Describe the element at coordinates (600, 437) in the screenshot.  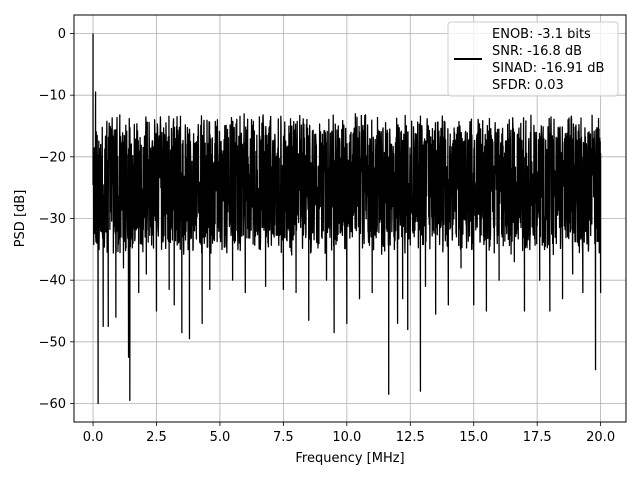
I see `x-tick-label: 20.0` at that location.